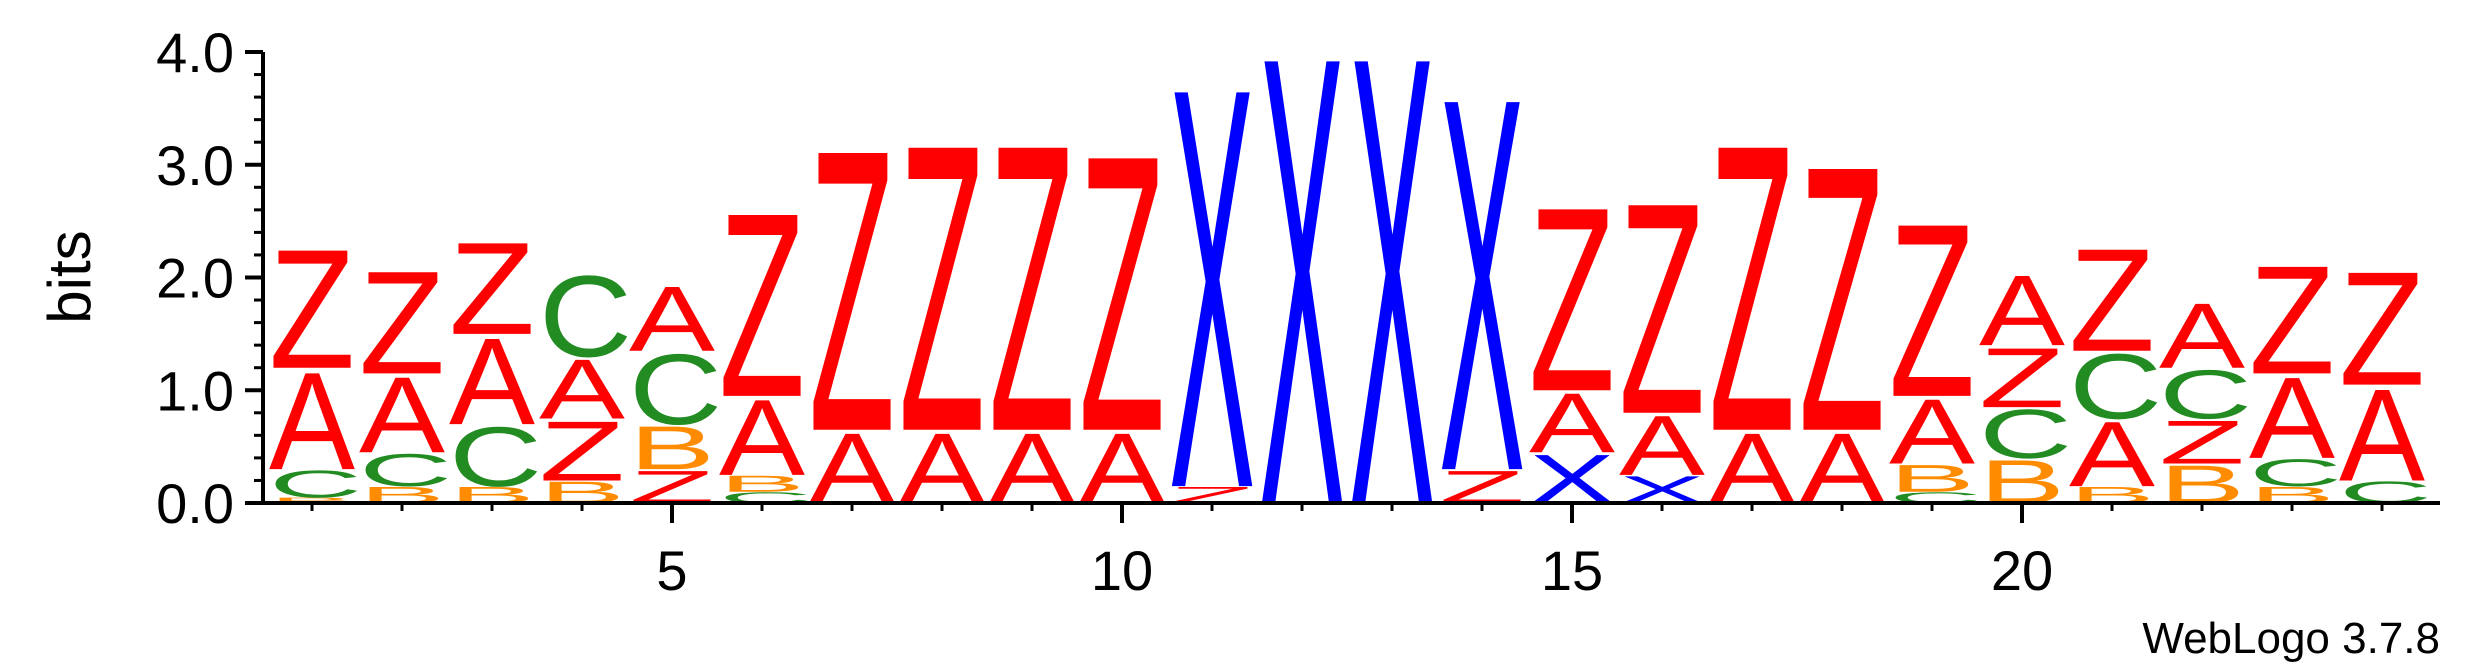 This screenshot has height=667, width=2475. What do you see at coordinates (2382, 434) in the screenshot?
I see `glyph-24-A: A` at bounding box center [2382, 434].